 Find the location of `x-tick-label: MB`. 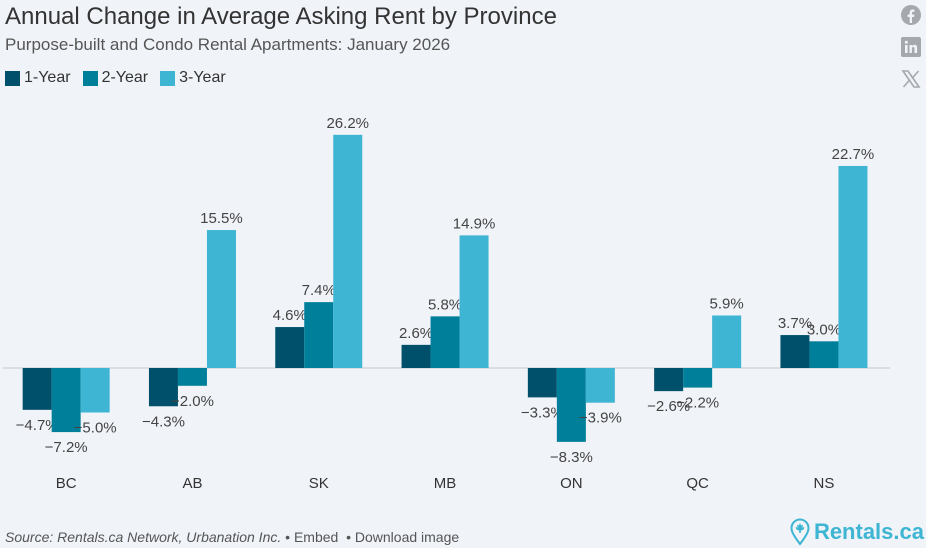

x-tick-label: MB is located at coordinates (445, 483).